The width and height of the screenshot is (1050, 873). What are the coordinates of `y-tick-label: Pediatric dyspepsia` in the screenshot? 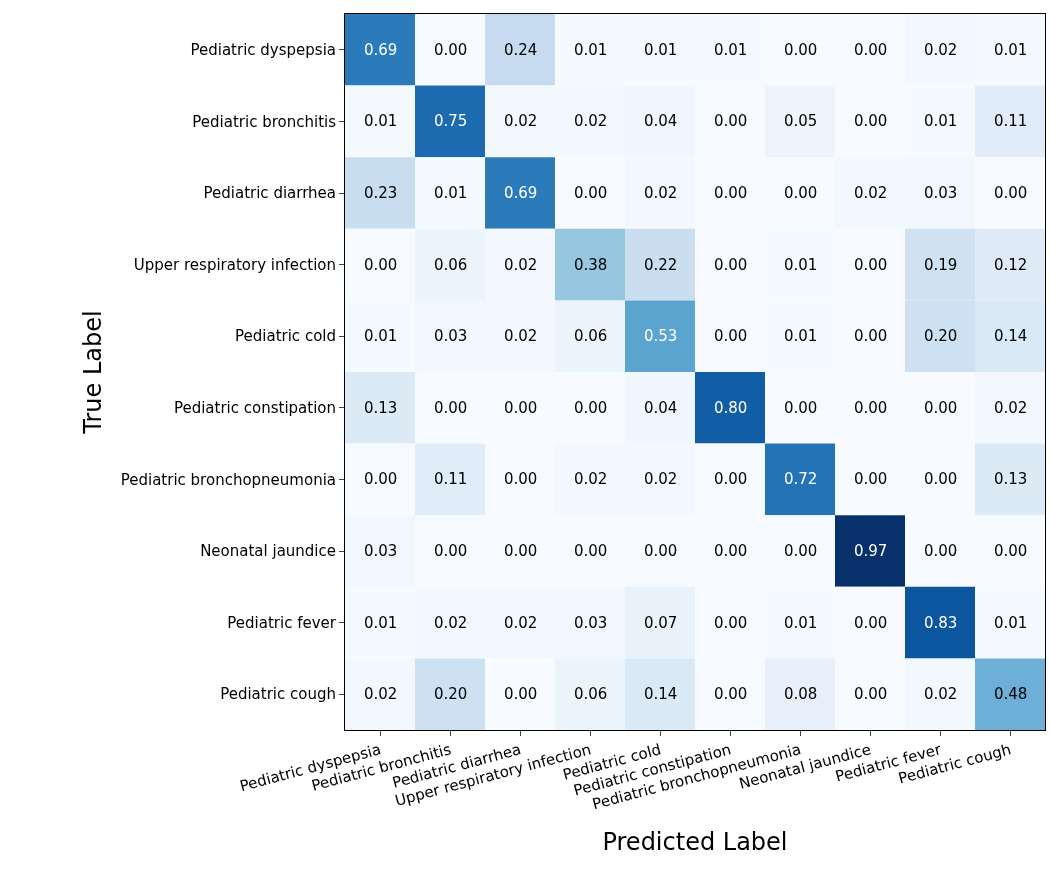 It's located at (263, 50).